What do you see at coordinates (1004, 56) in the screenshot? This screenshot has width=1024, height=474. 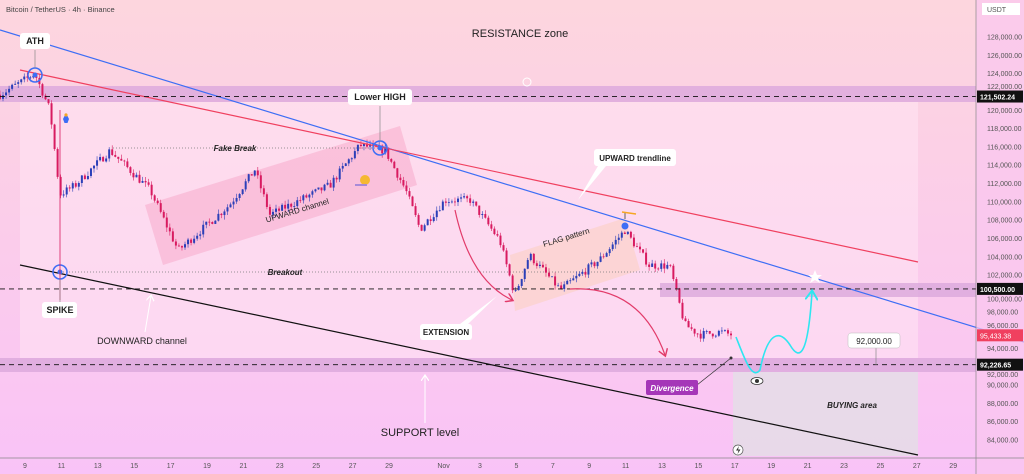 I see `y-tick-label: 126,000.00` at bounding box center [1004, 56].